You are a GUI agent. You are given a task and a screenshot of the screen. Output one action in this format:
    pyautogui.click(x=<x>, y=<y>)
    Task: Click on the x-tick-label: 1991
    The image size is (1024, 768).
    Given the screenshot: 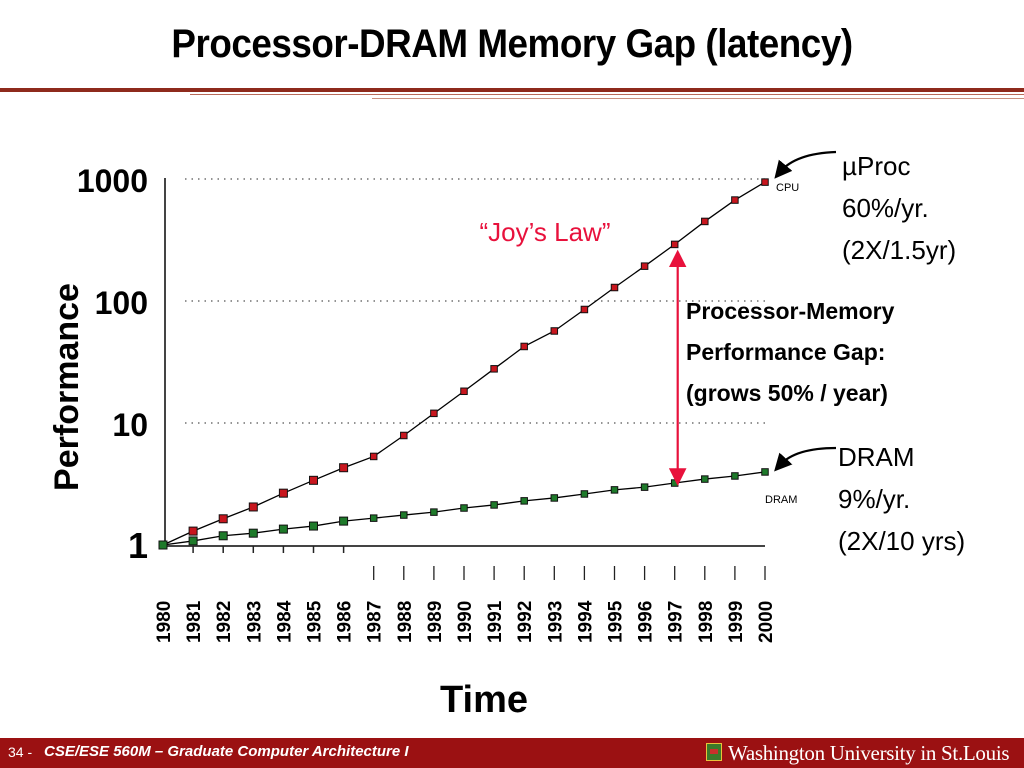 What is the action you would take?
    pyautogui.click(x=495, y=621)
    